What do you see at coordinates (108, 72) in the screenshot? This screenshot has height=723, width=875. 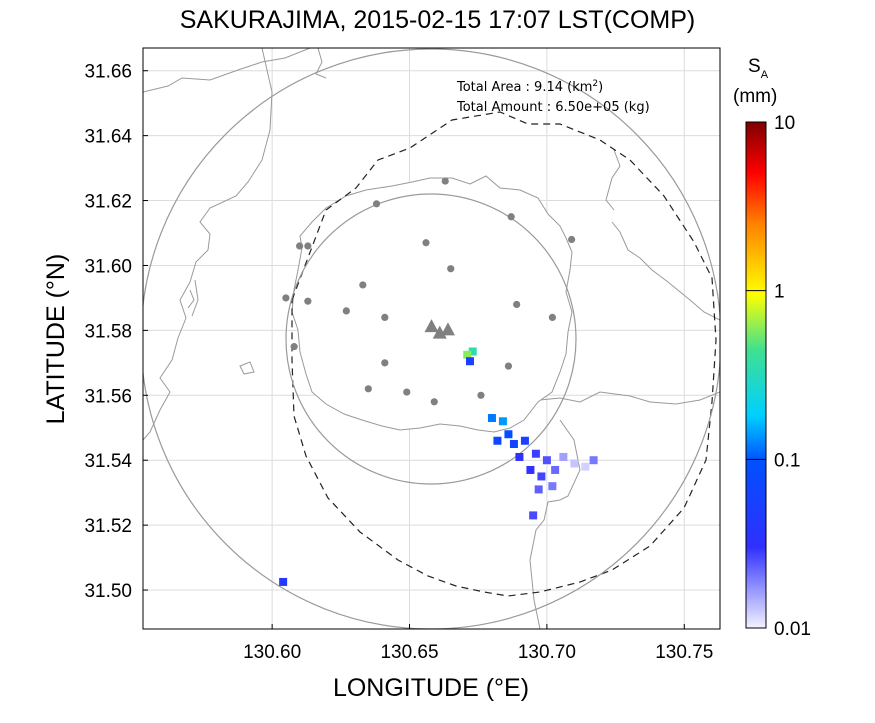 I see `y-tick-label: 31.66` at bounding box center [108, 72].